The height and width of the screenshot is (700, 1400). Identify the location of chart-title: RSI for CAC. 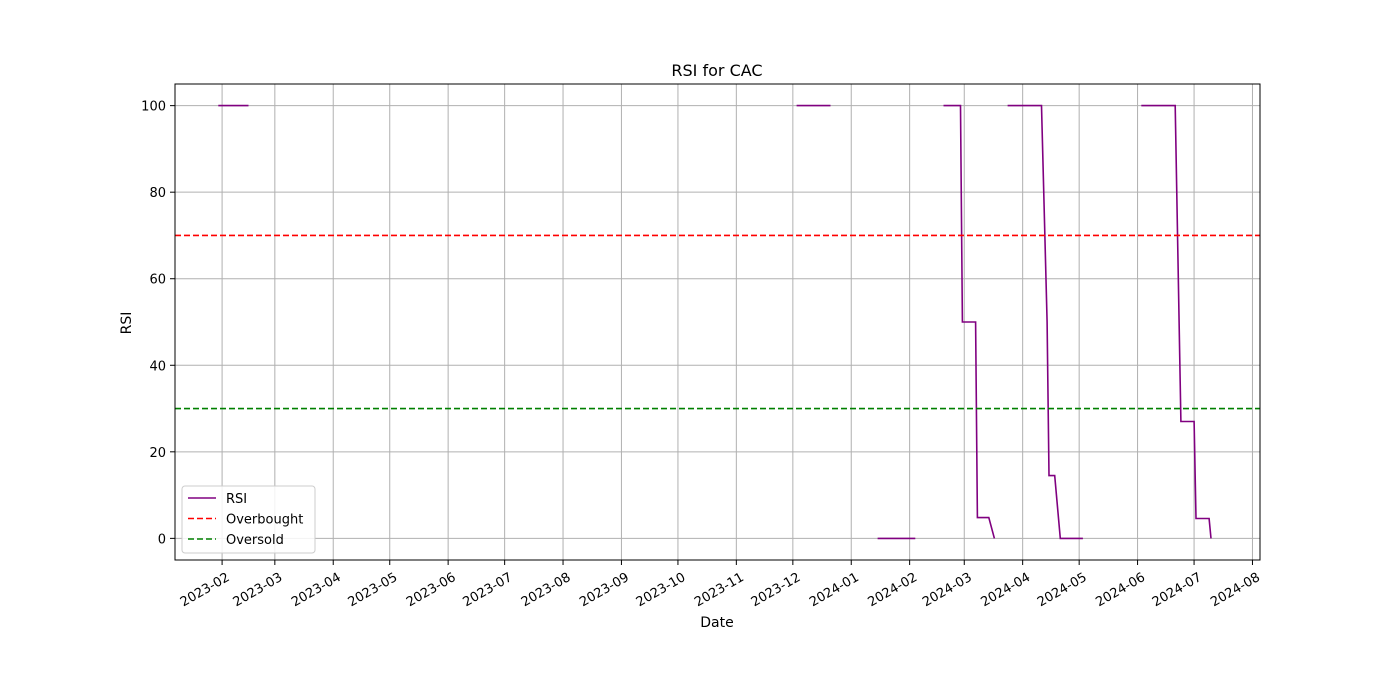
(716, 70).